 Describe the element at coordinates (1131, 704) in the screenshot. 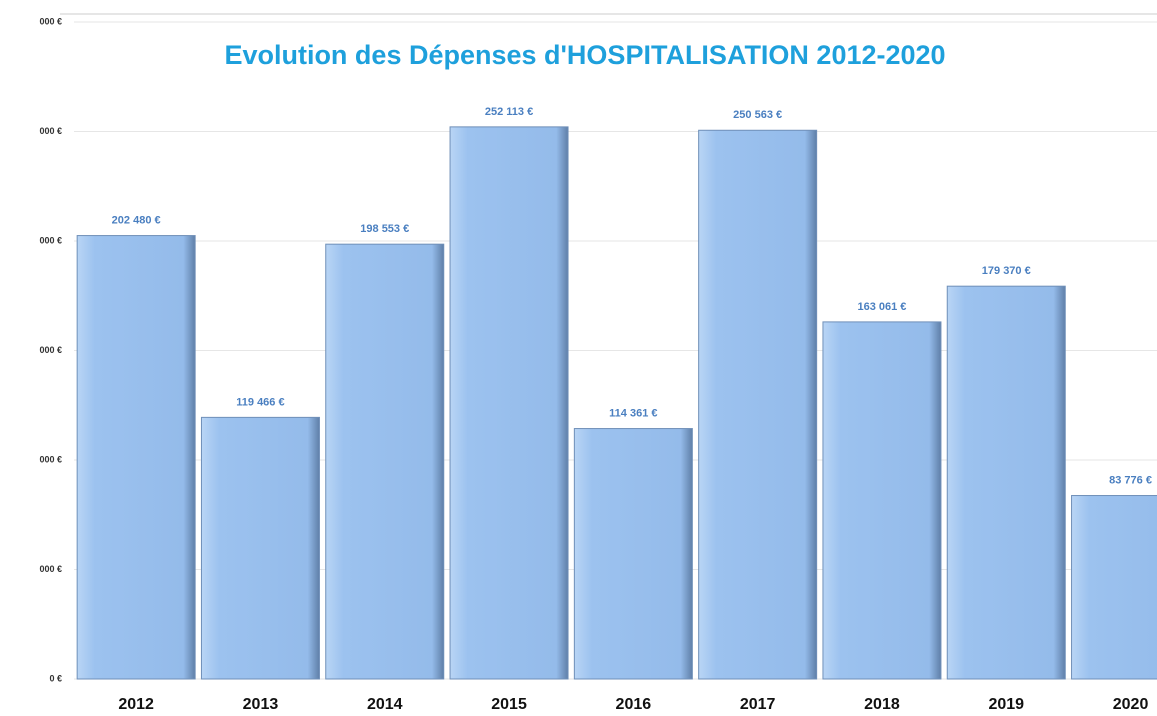

I see `x-tick-label: 2020` at that location.